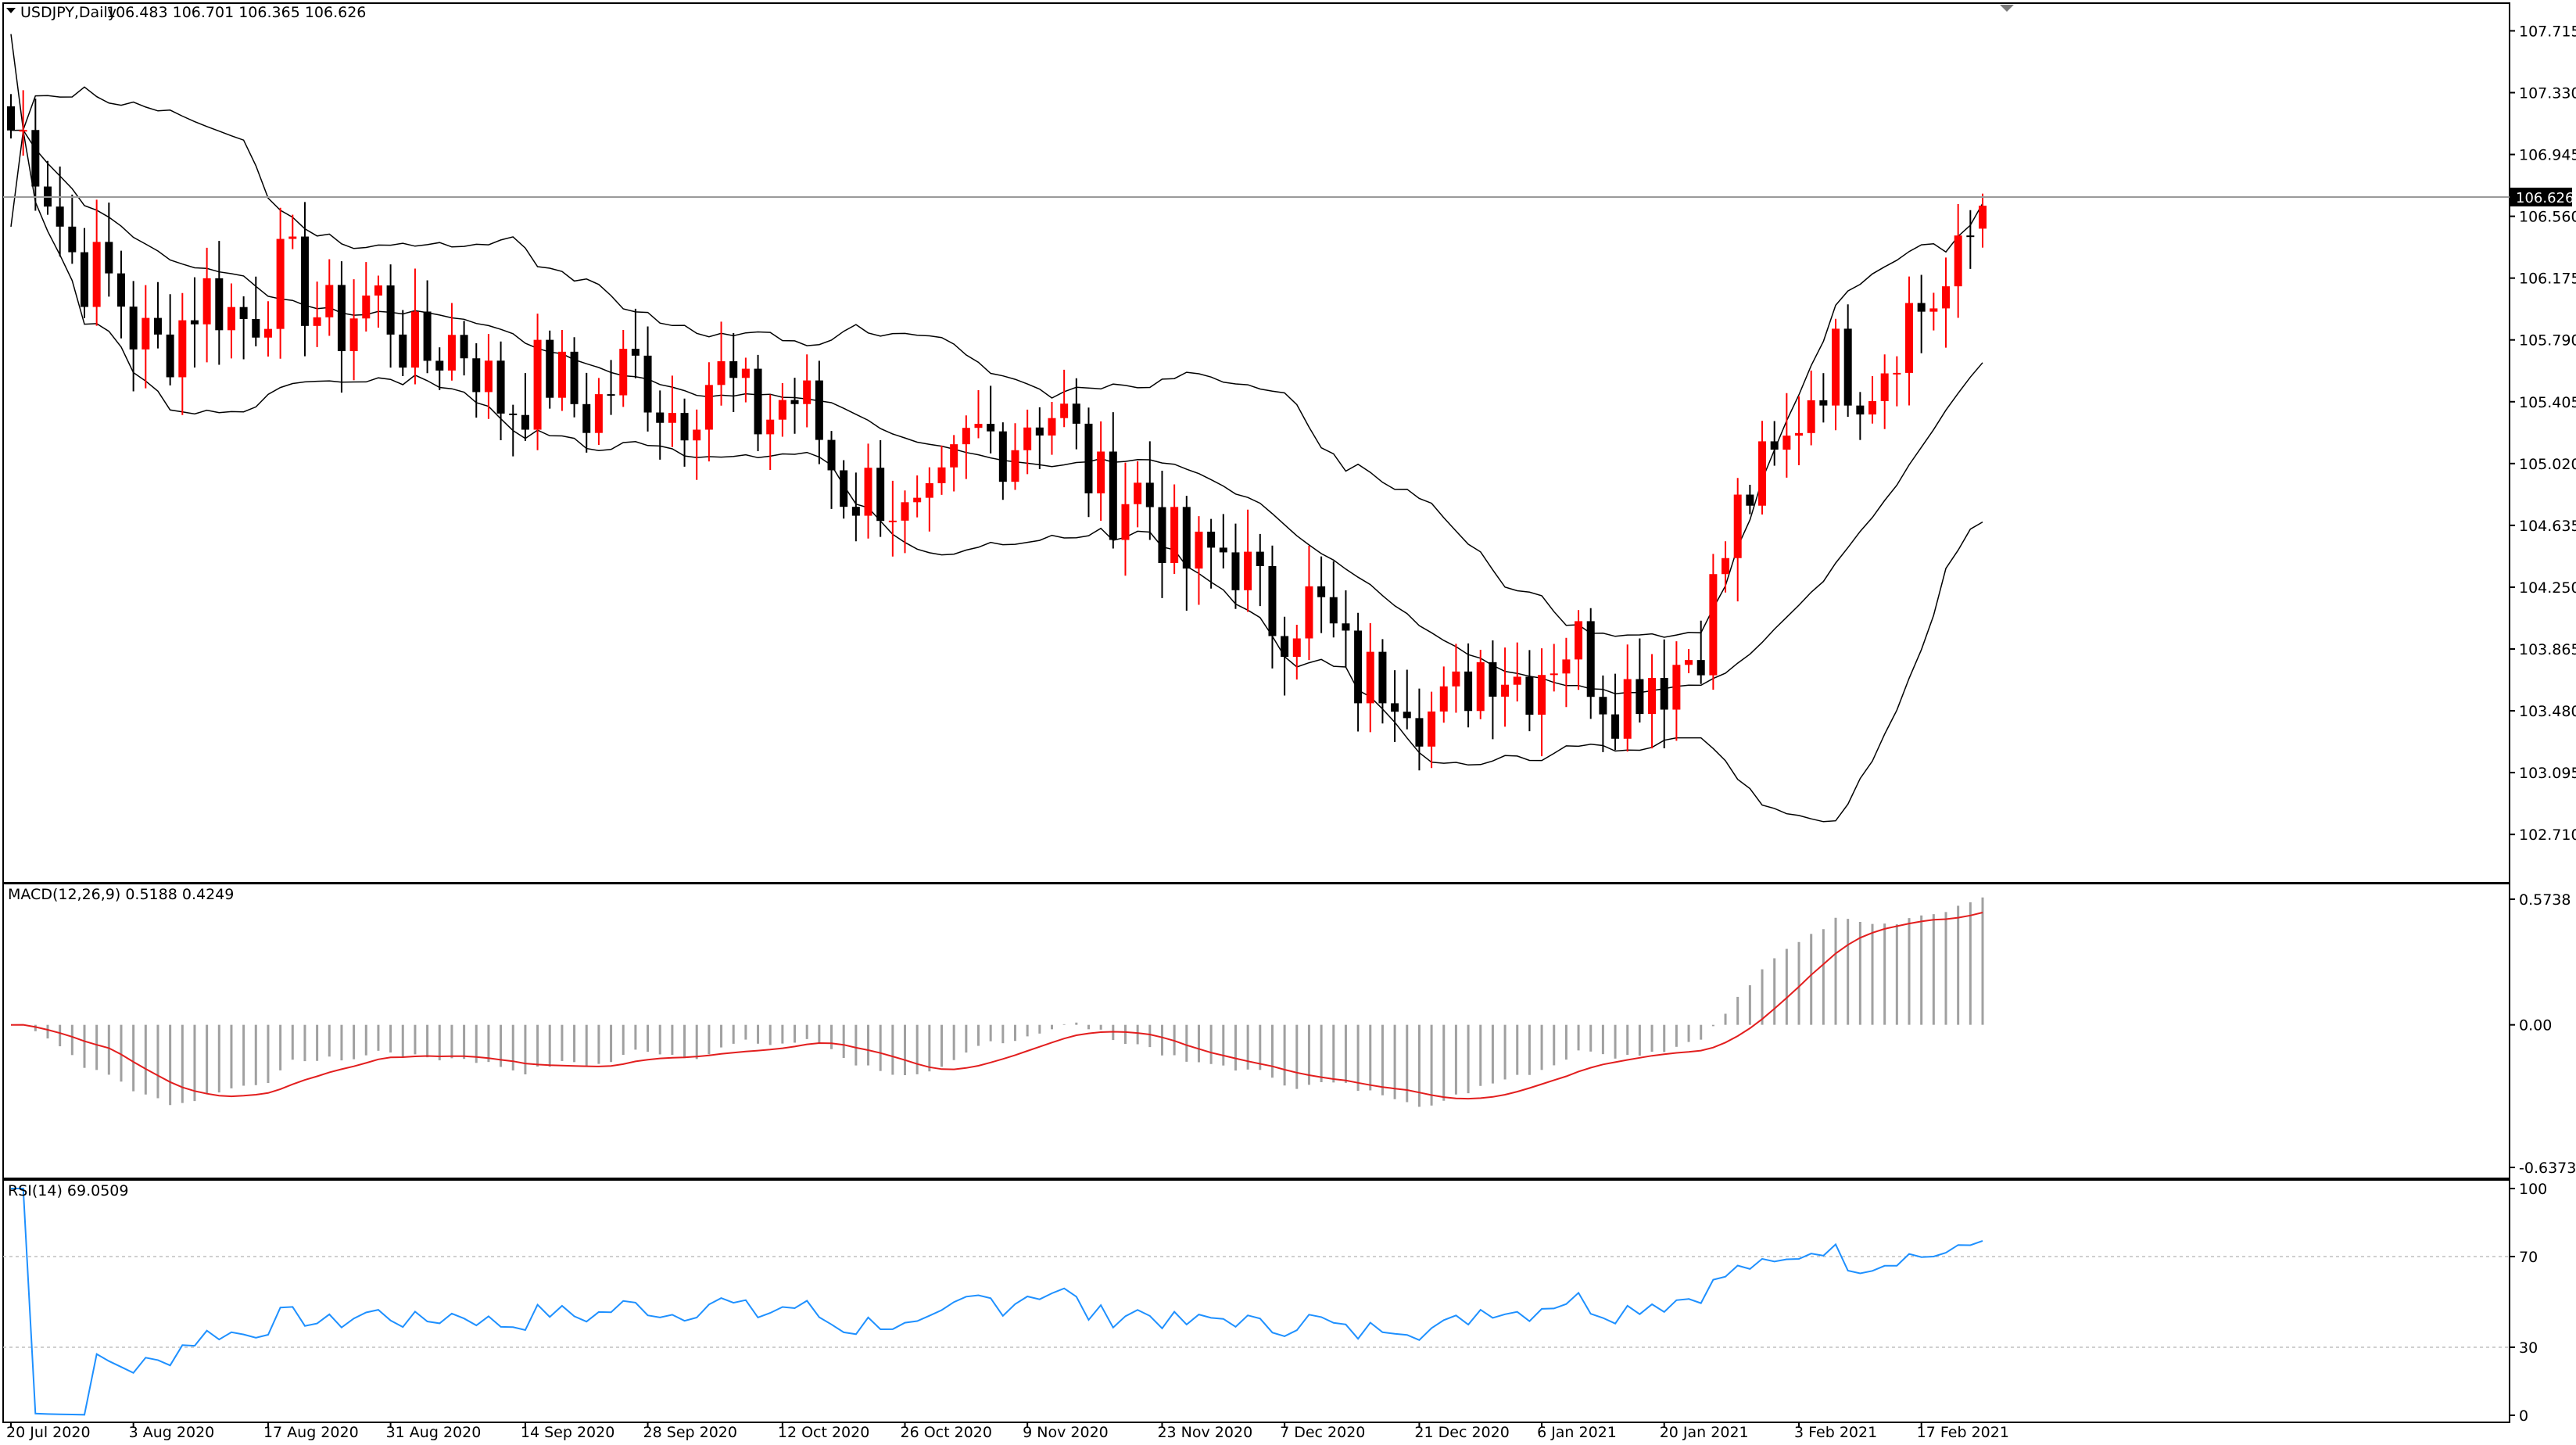 The width and height of the screenshot is (2576, 1445). Describe the element at coordinates (2545, 198) in the screenshot. I see `current-price-label: 106.626` at that location.